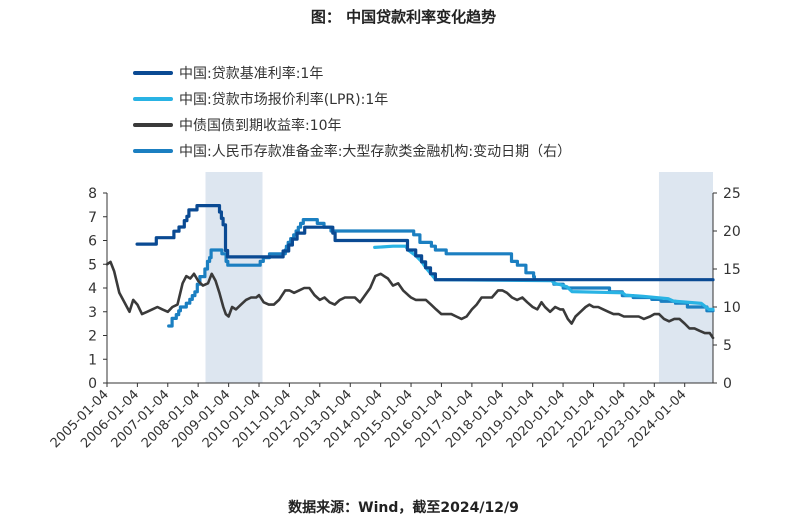  Describe the element at coordinates (727, 346) in the screenshot. I see `y-tick-right-label: 5` at that location.